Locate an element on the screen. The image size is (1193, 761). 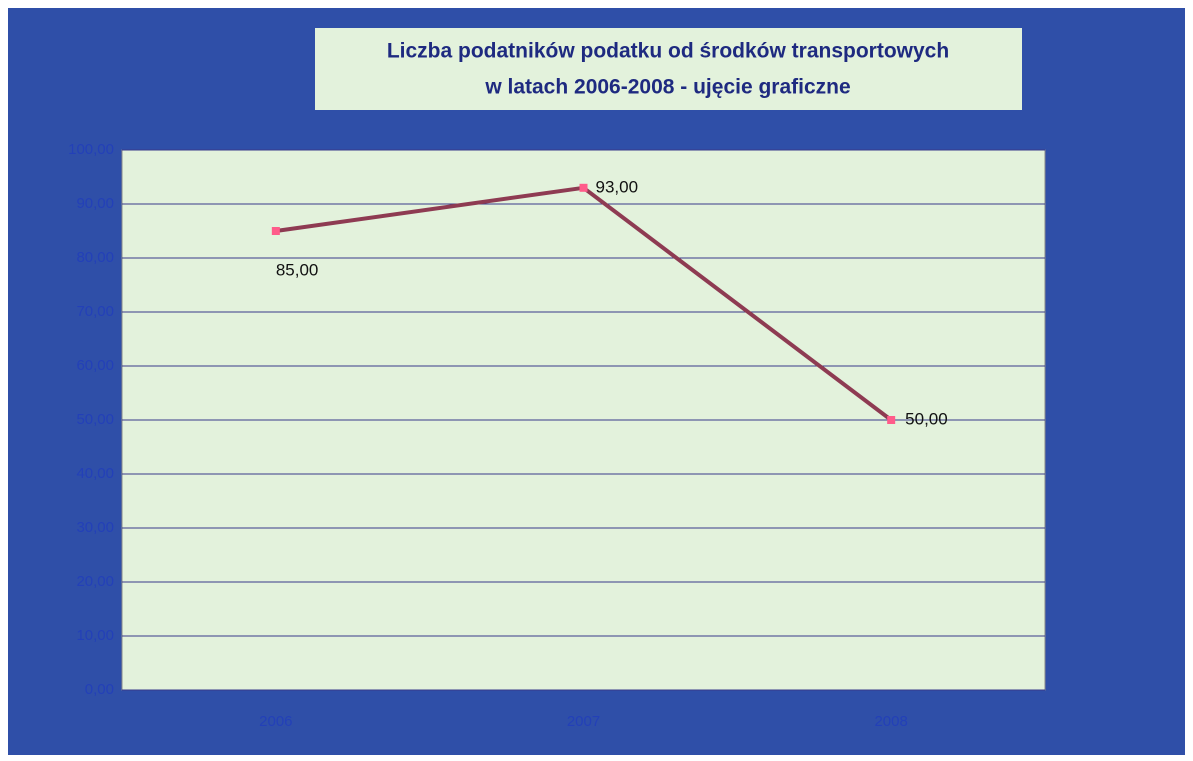
y-tick-label: 80,00 is located at coordinates (95, 257).